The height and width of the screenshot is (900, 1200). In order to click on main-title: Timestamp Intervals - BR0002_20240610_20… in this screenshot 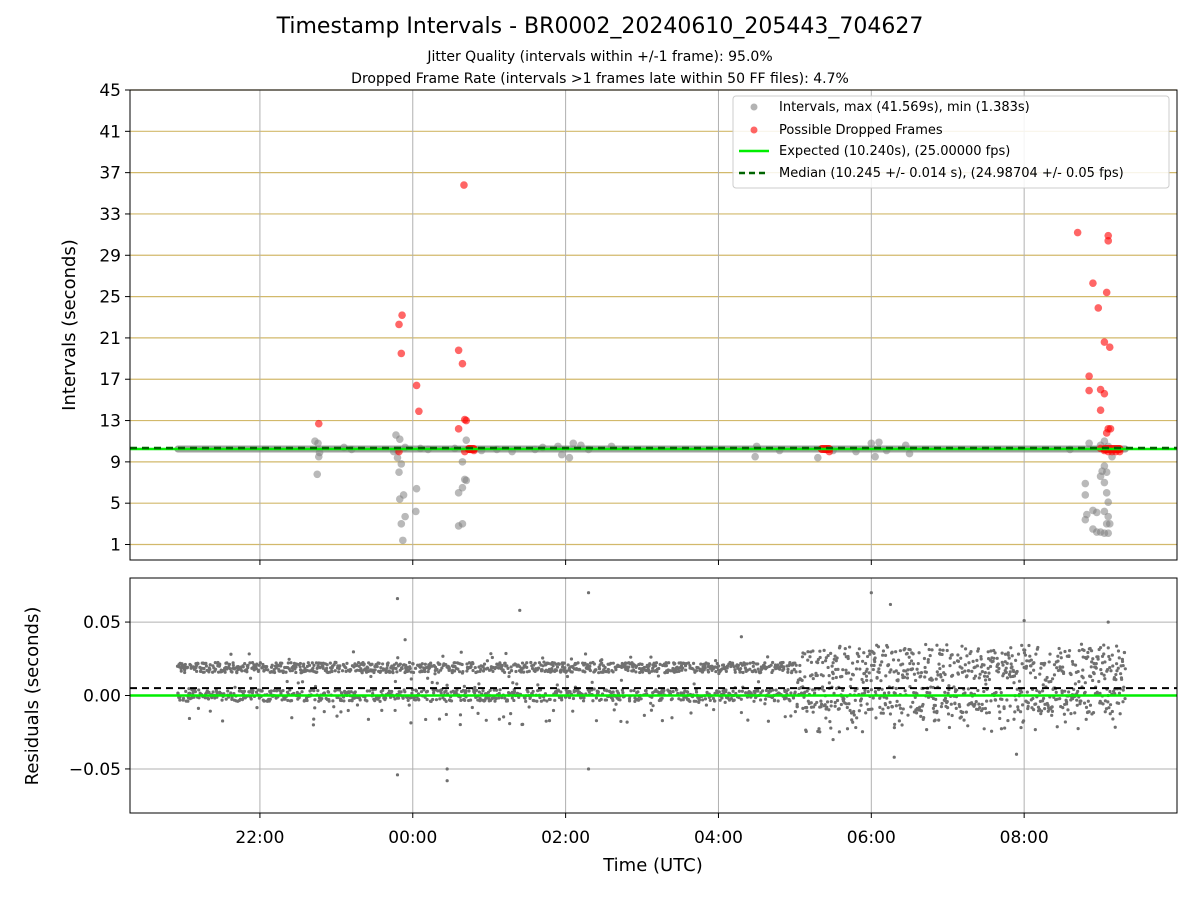, I will do `click(600, 26)`.